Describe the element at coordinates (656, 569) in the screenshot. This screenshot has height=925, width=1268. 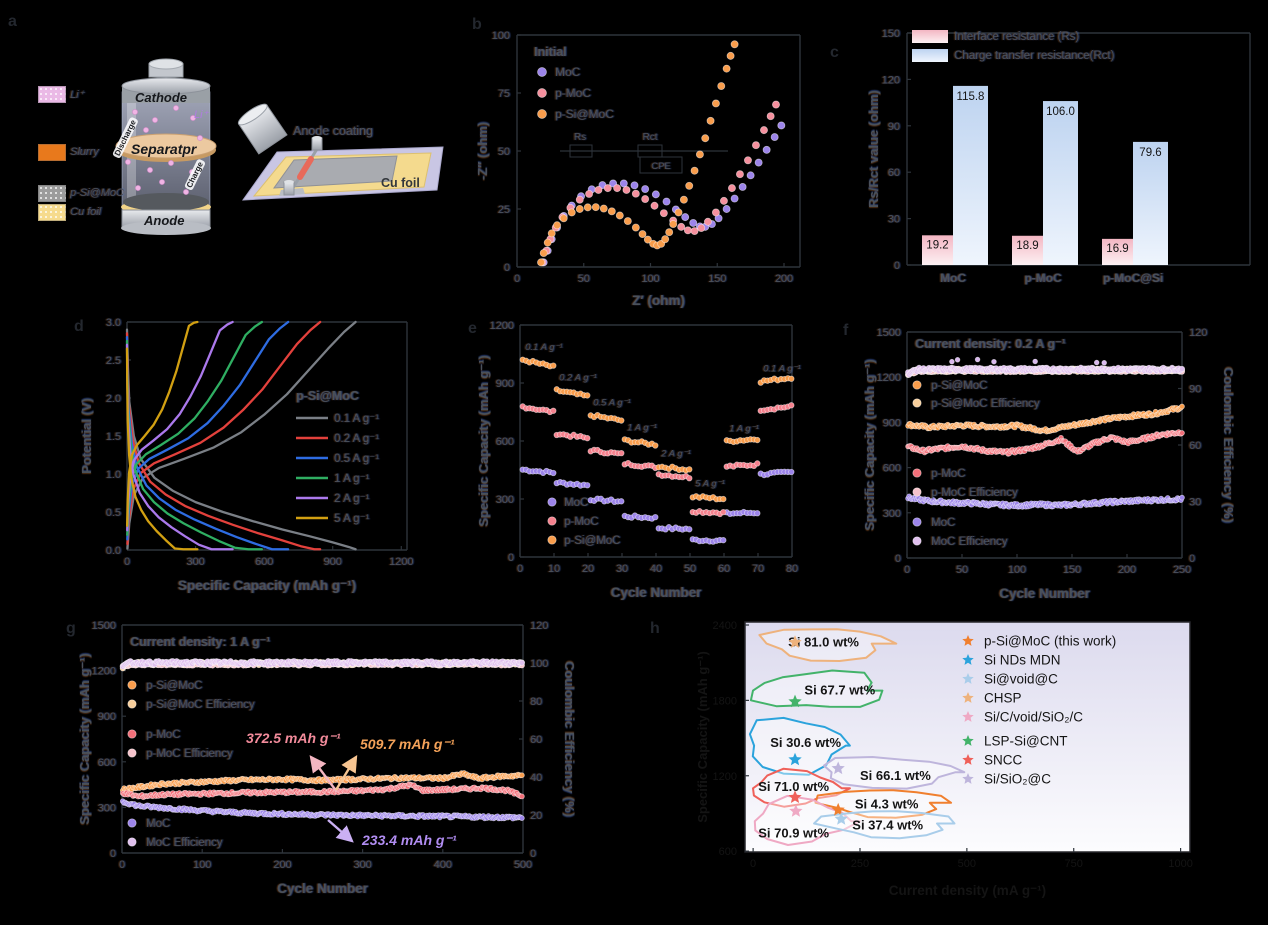
I see `svg-text: 40` at that location.